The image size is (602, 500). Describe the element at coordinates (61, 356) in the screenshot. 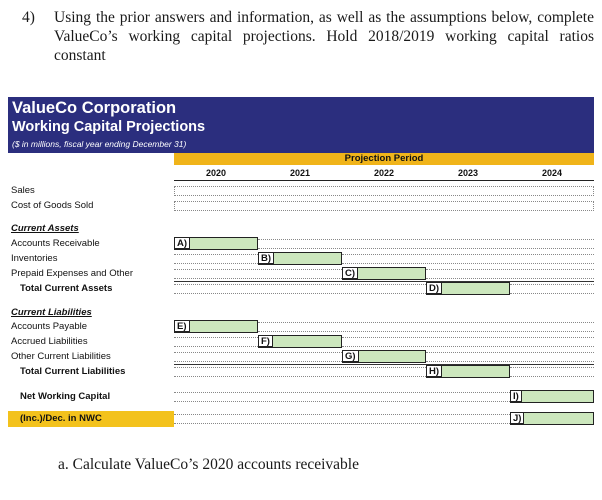

I see `row-label-other-liabilities: Other Current Liabilities` at that location.